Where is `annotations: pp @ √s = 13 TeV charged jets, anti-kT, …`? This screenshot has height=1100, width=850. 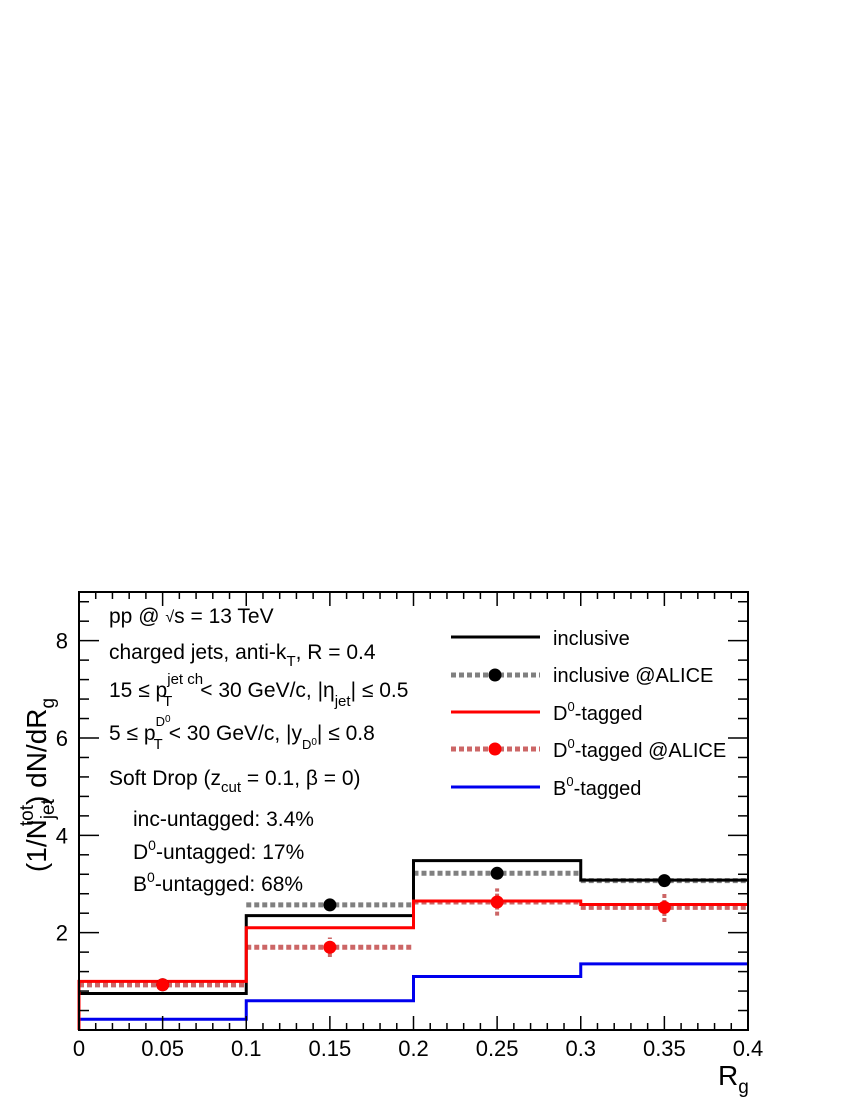
annotations: pp @ √s = 13 TeV charged jets, anti-kT, … is located at coordinates (258, 750).